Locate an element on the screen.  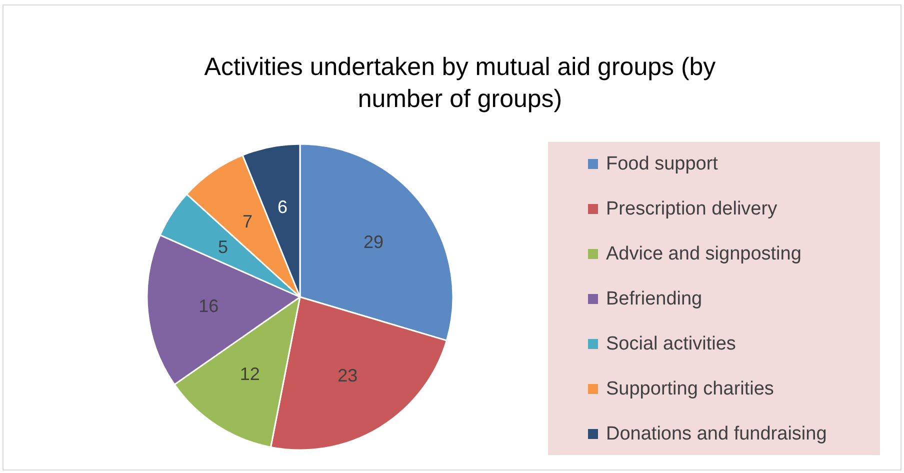
legend-label: Food support is located at coordinates (662, 164).